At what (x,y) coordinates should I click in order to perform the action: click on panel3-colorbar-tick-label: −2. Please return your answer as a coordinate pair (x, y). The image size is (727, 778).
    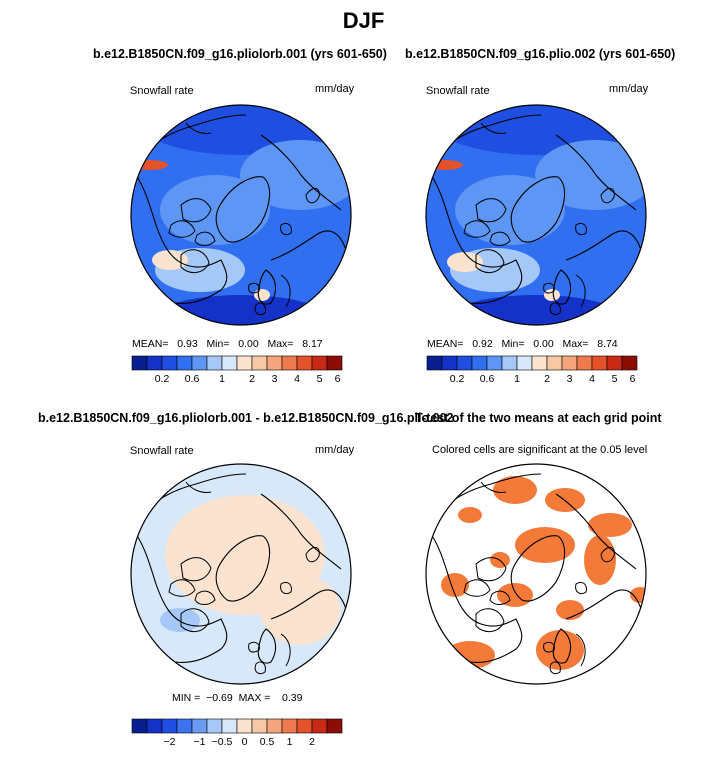
    Looking at the image, I should click on (170, 742).